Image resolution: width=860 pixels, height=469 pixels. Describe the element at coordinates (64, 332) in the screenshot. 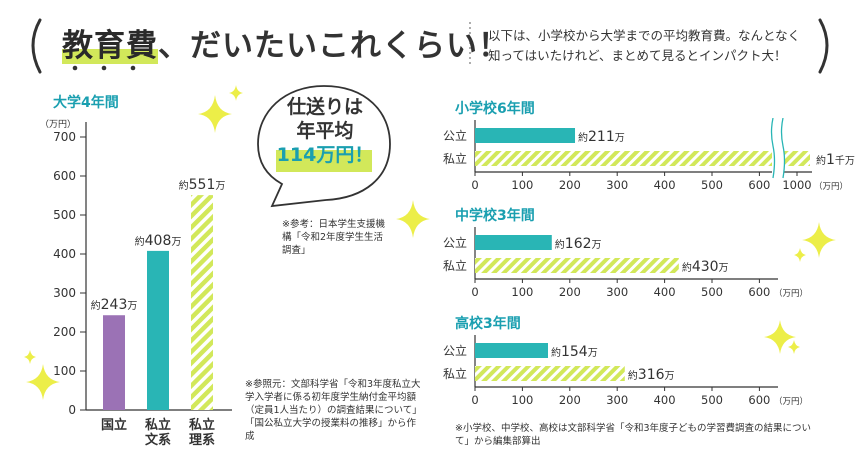

I see `y-tick-label: 200` at that location.